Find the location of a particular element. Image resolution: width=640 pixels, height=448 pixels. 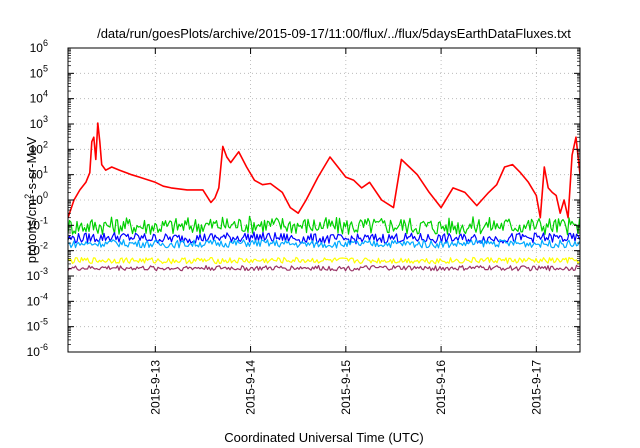

y-tick-label: 10⁻³ is located at coordinates (37, 274).